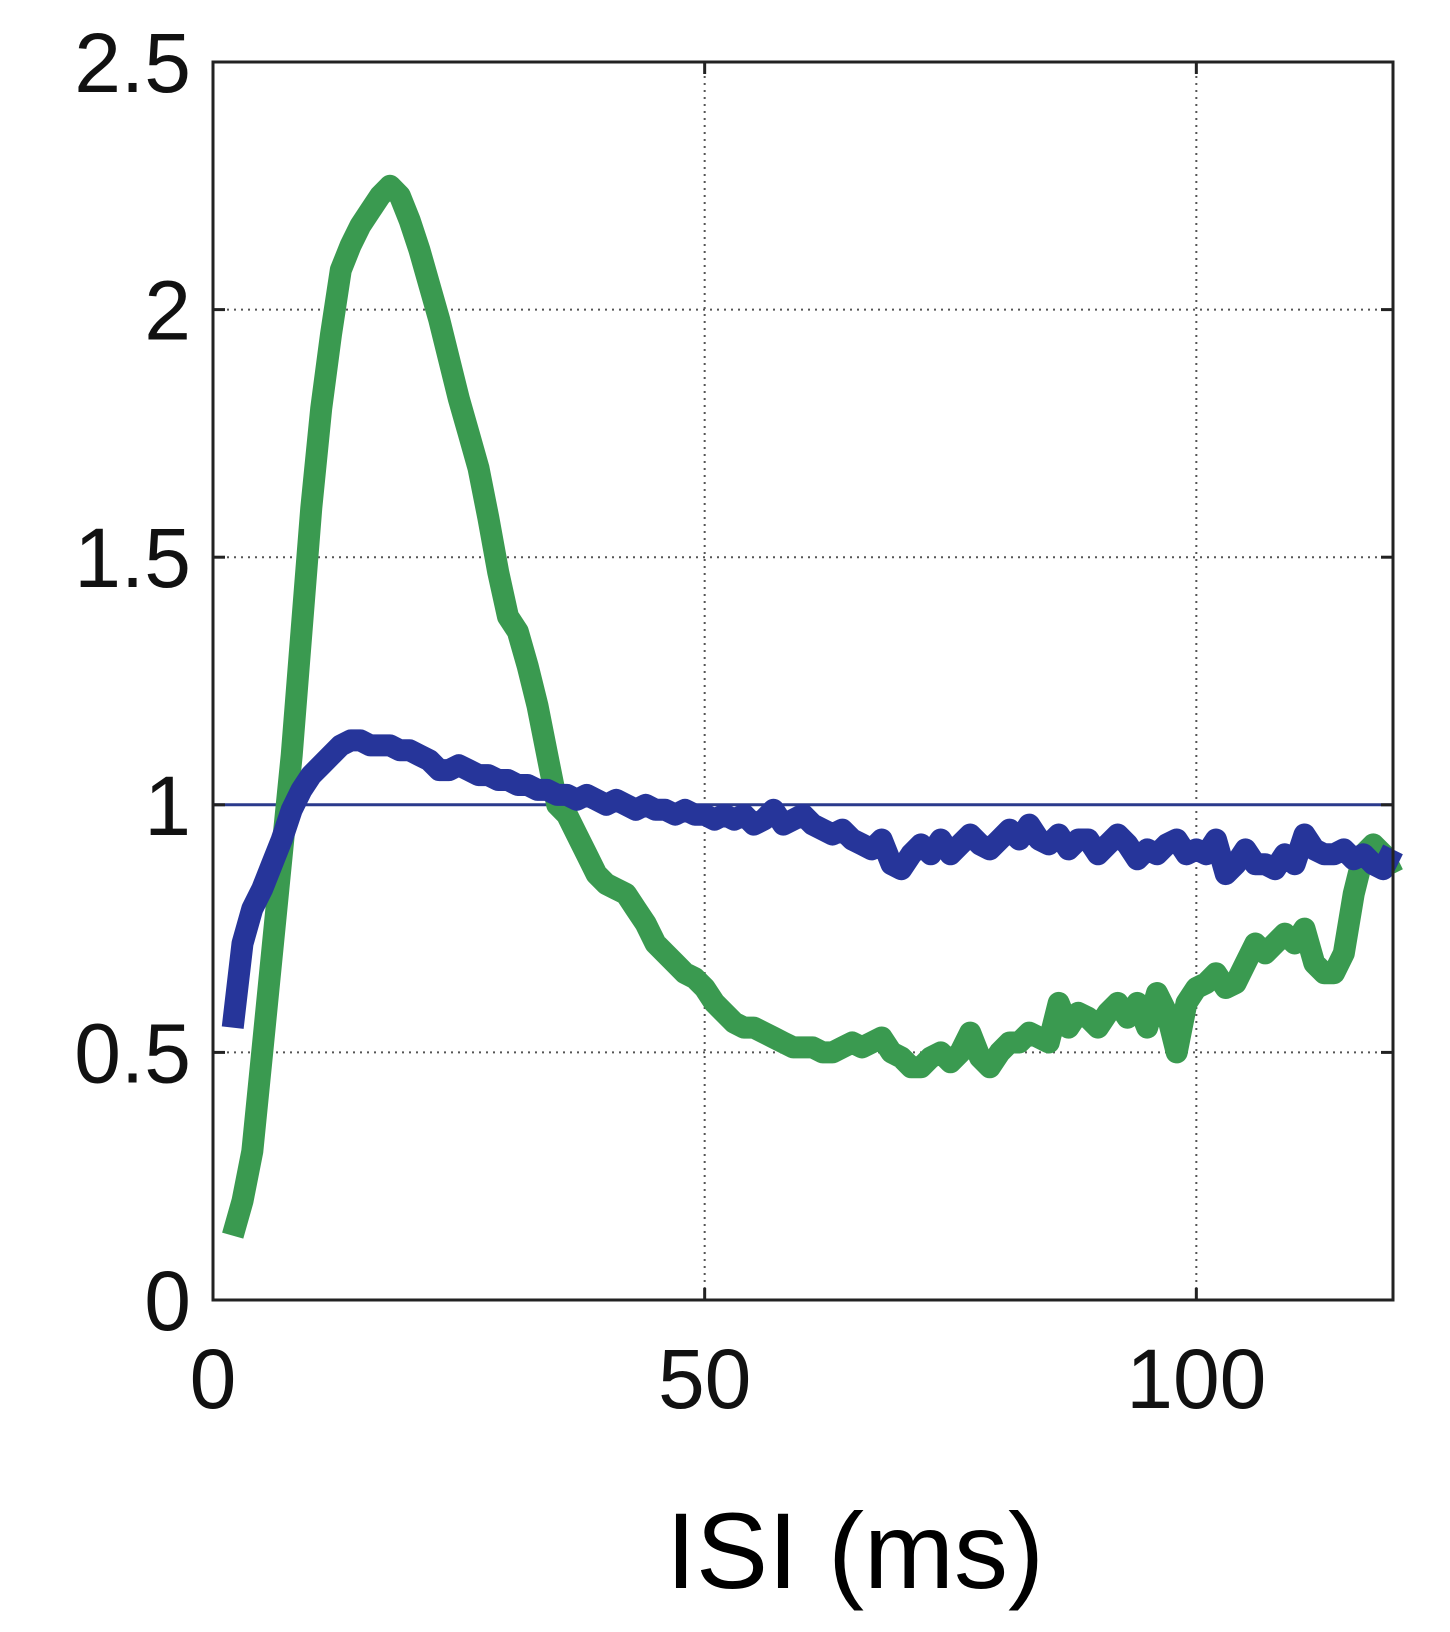  Describe the element at coordinates (132, 63) in the screenshot. I see `y-tick-label: 2.5` at that location.